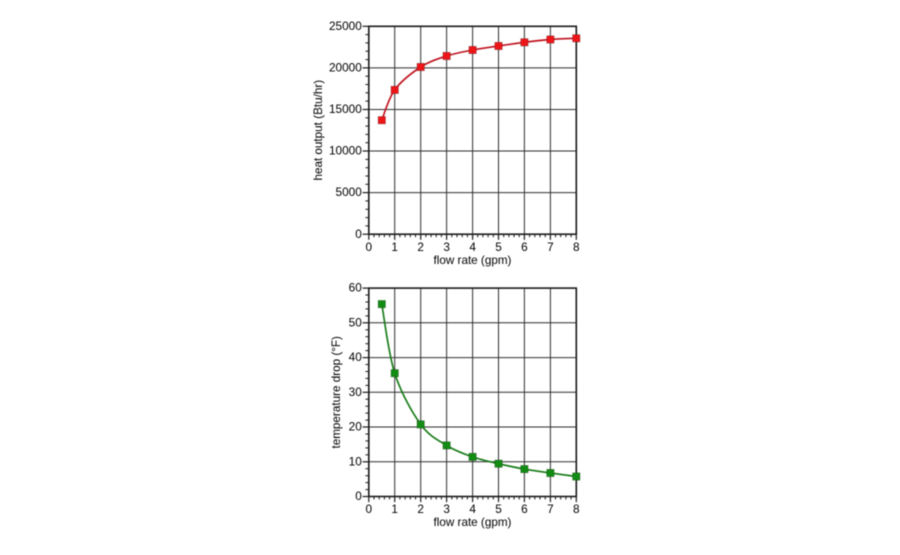 This screenshot has width=900, height=555. What do you see at coordinates (356, 461) in the screenshot?
I see `svg-text: 10` at bounding box center [356, 461].